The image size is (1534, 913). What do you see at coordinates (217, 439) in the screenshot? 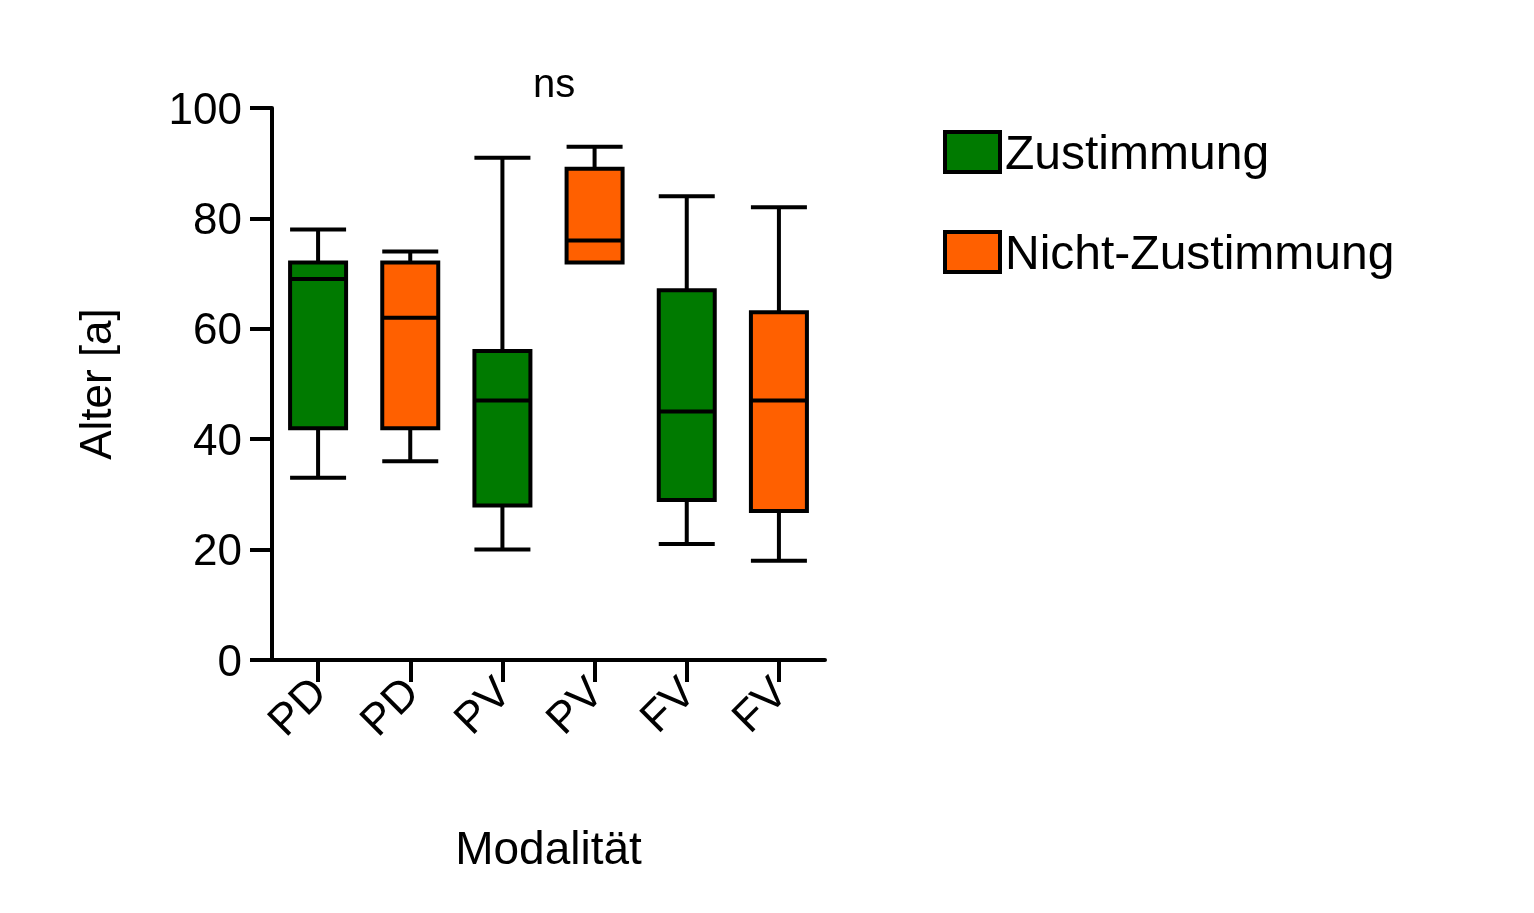
I see `y-tick-label: 40` at bounding box center [217, 439].